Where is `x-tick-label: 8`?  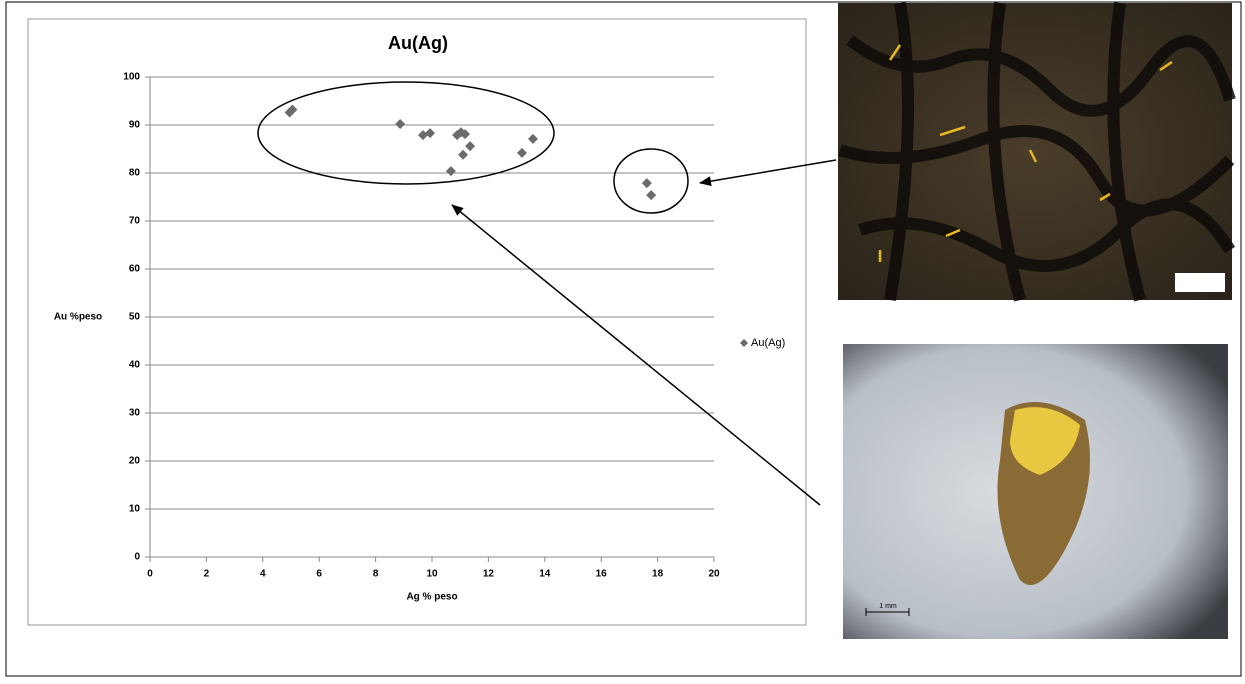 x-tick-label: 8 is located at coordinates (376, 574).